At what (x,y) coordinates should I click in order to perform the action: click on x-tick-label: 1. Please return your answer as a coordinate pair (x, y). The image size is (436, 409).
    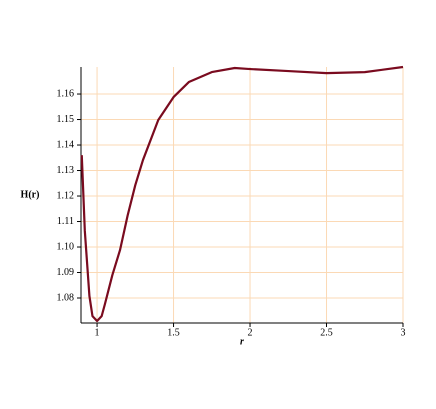
    Looking at the image, I should click on (97, 332).